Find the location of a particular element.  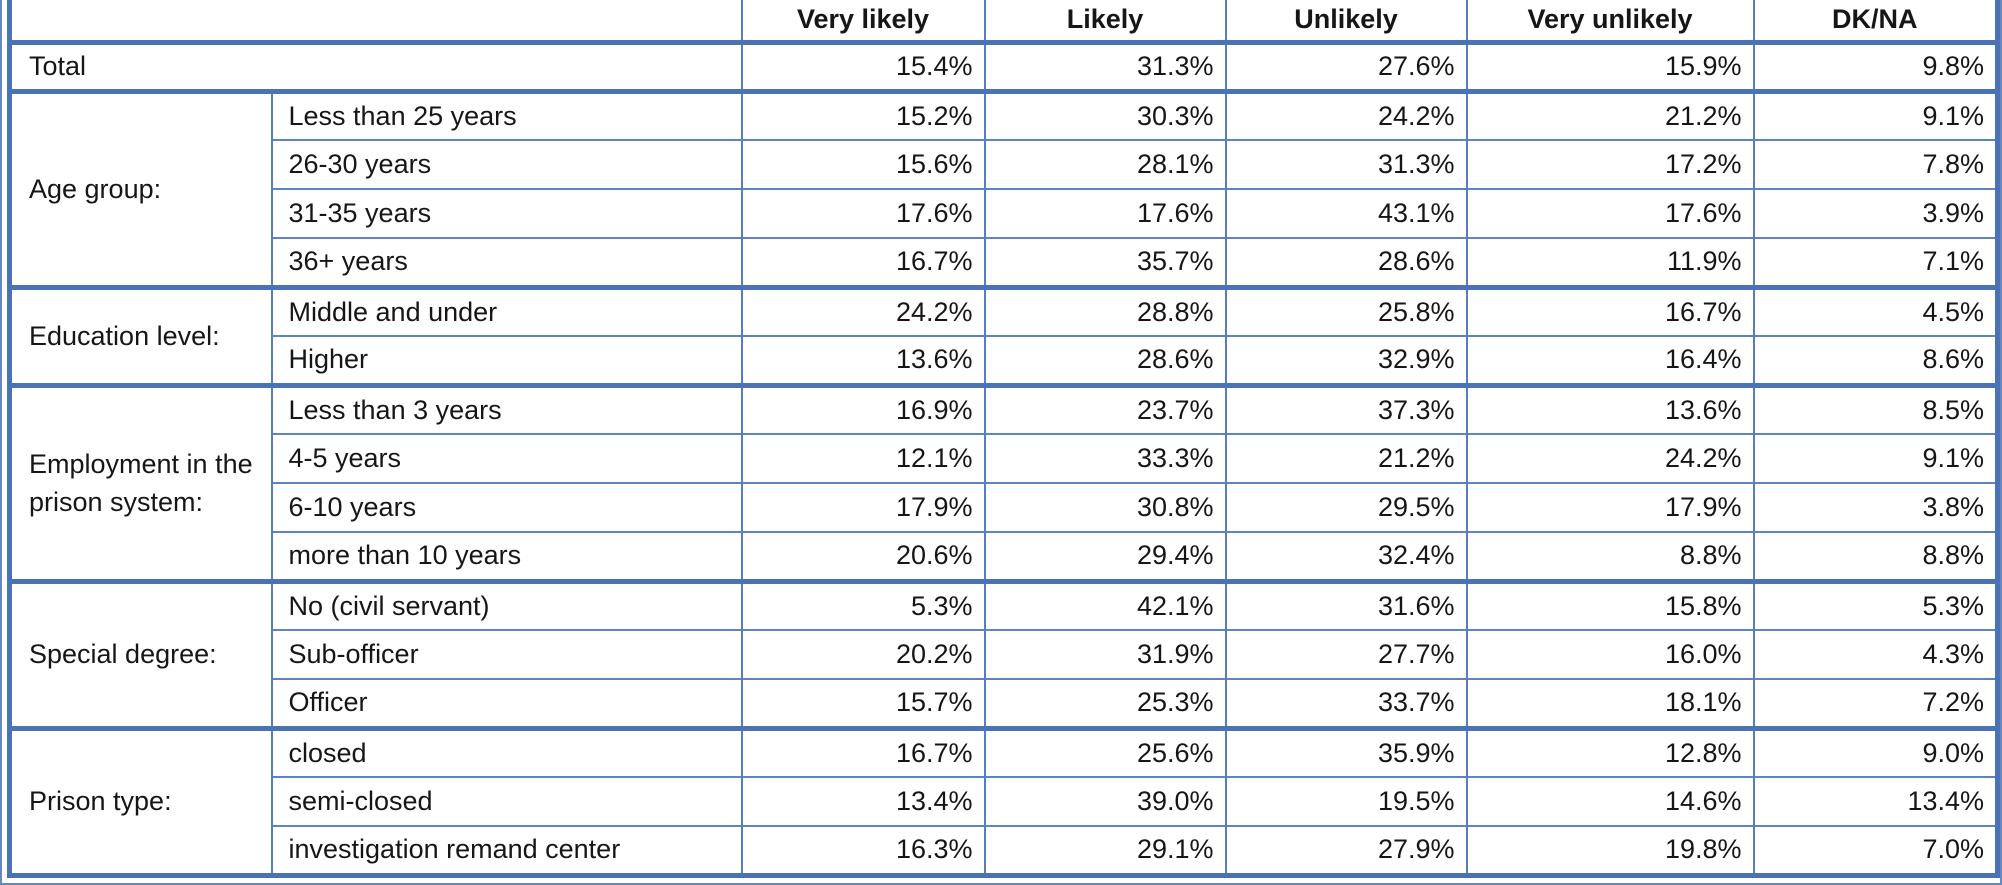

row-label: Higher is located at coordinates (506, 360).